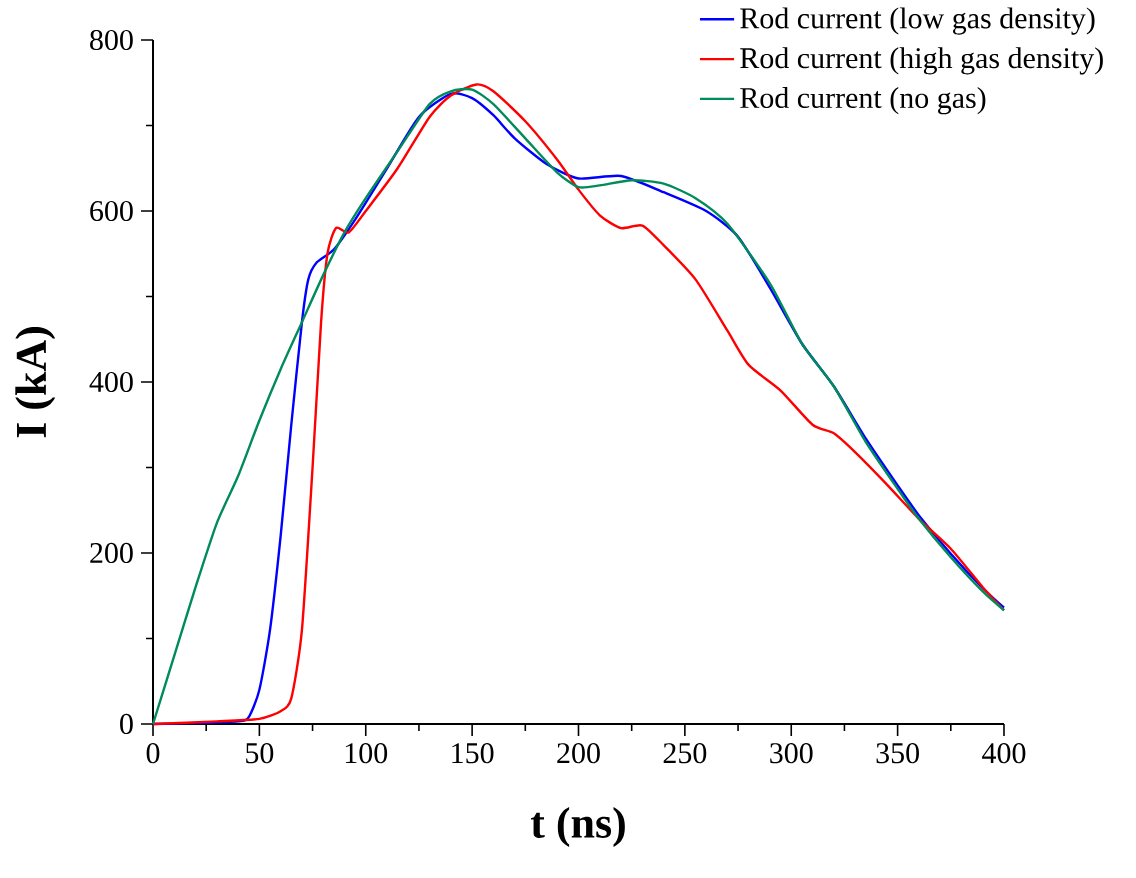 Image resolution: width=1136 pixels, height=878 pixels. What do you see at coordinates (260, 753) in the screenshot?
I see `x-tick-label: 50` at bounding box center [260, 753].